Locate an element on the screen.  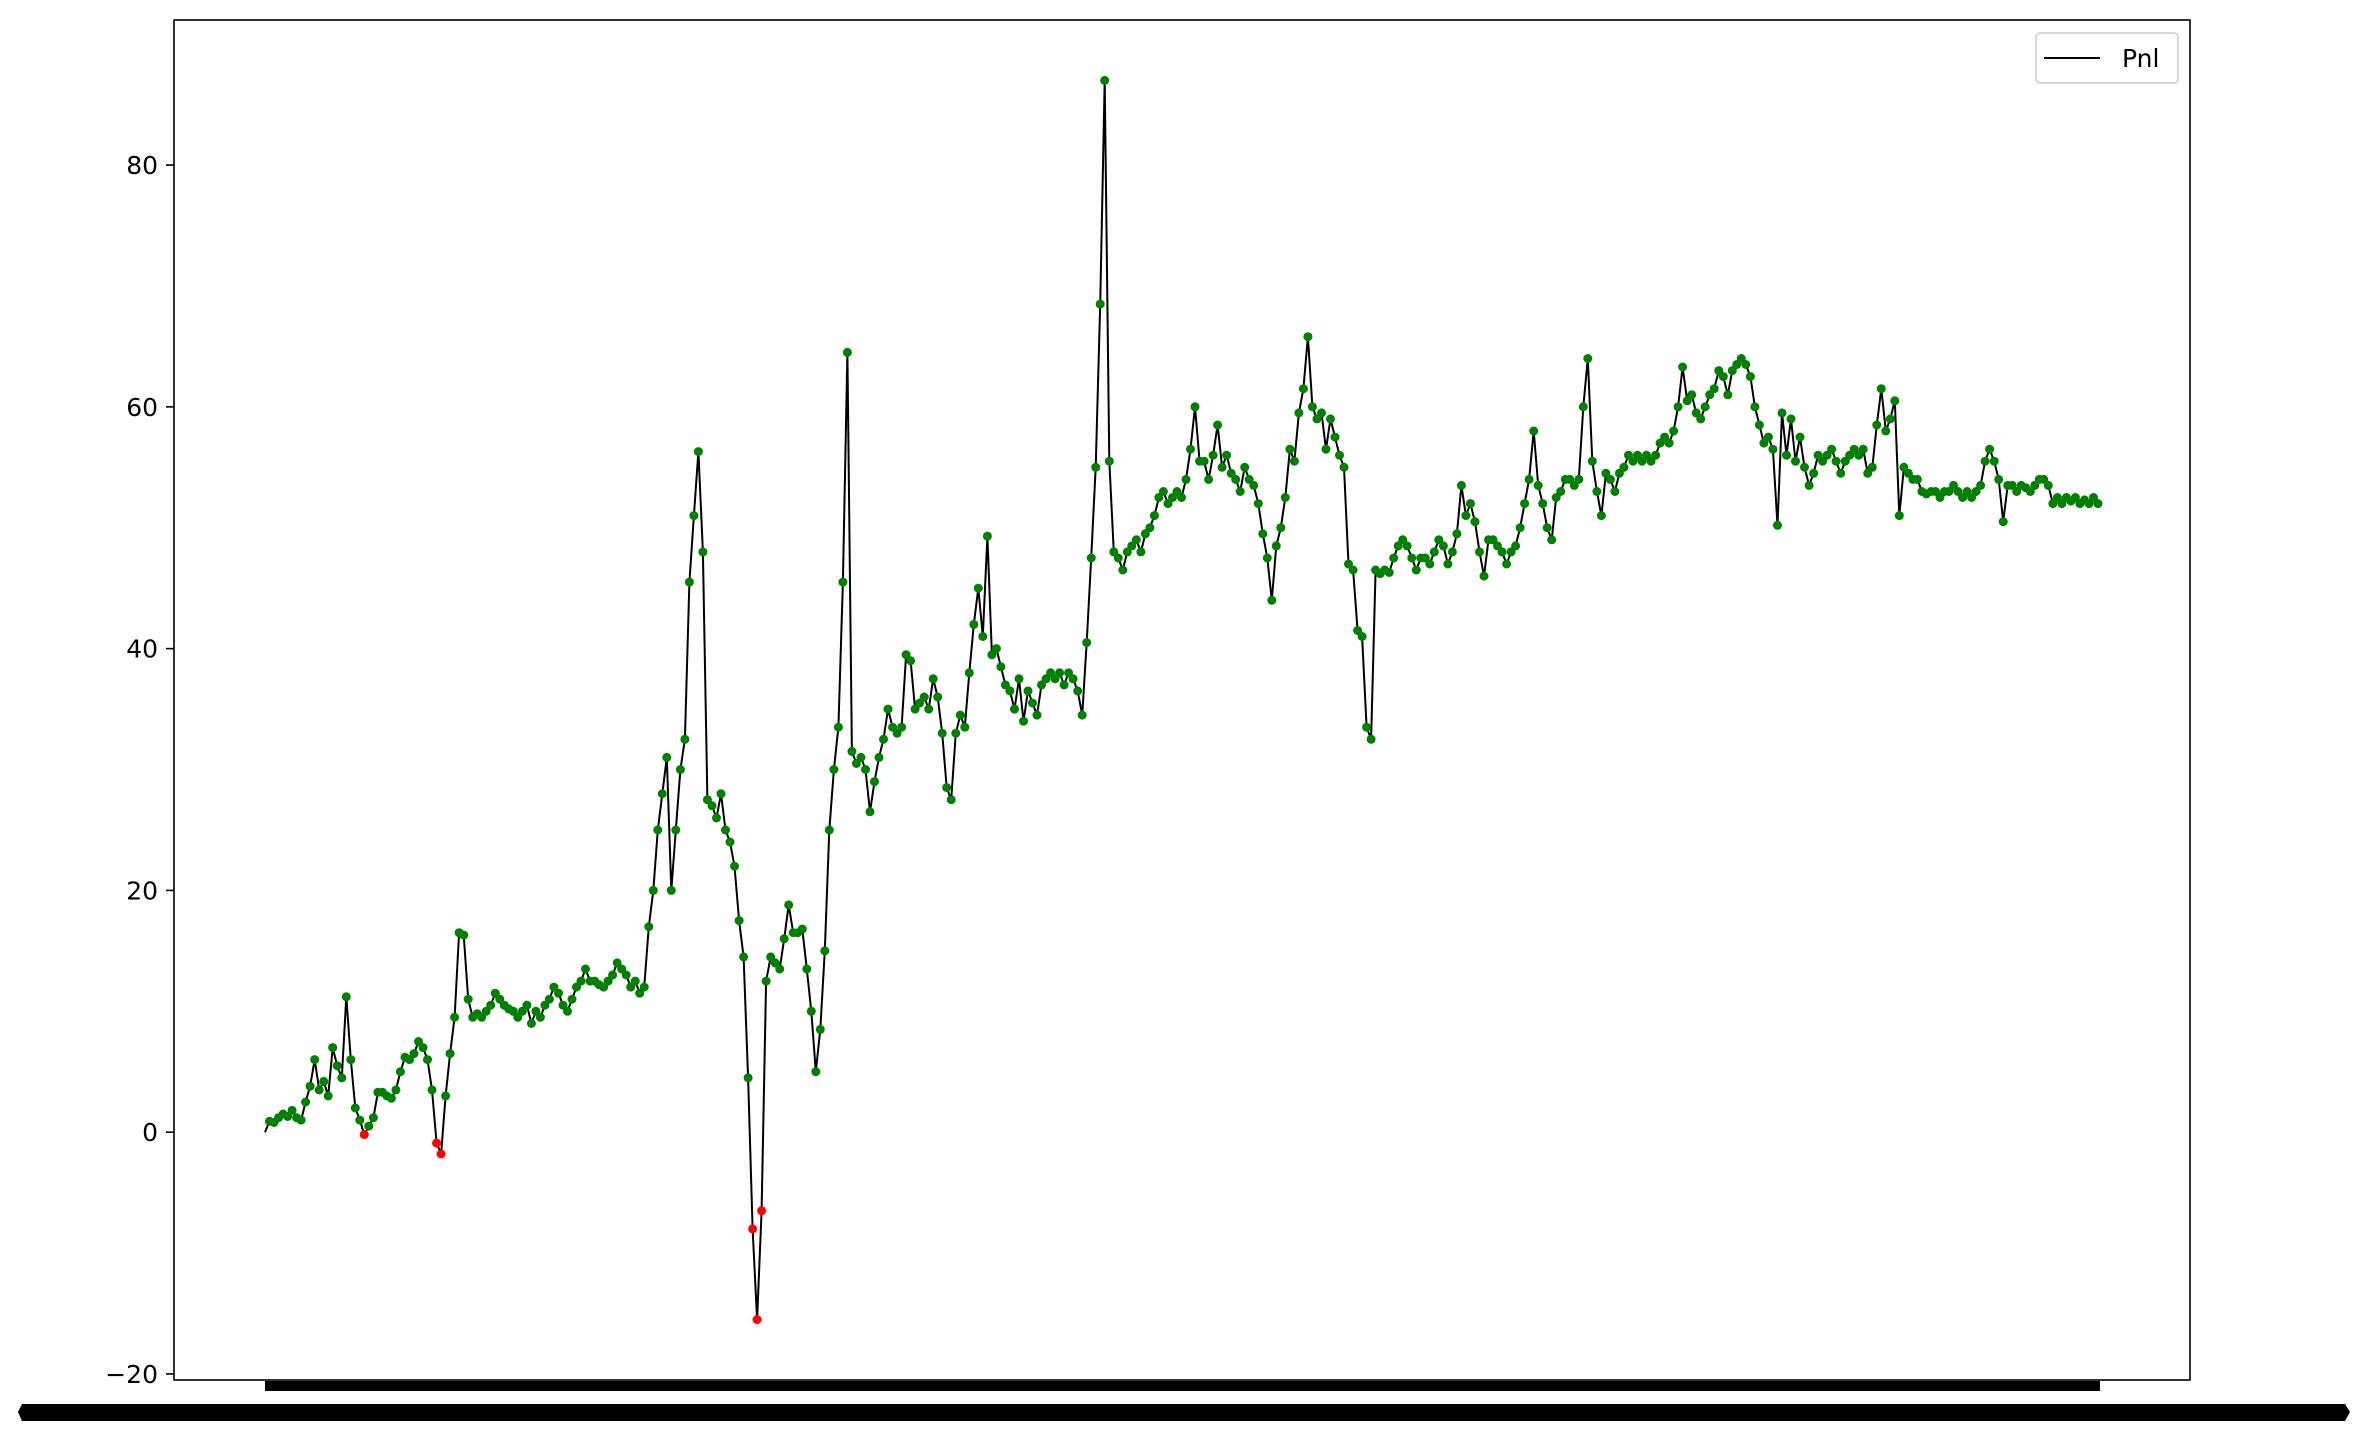
x-axis-tick-band is located at coordinates (1184, 1401).